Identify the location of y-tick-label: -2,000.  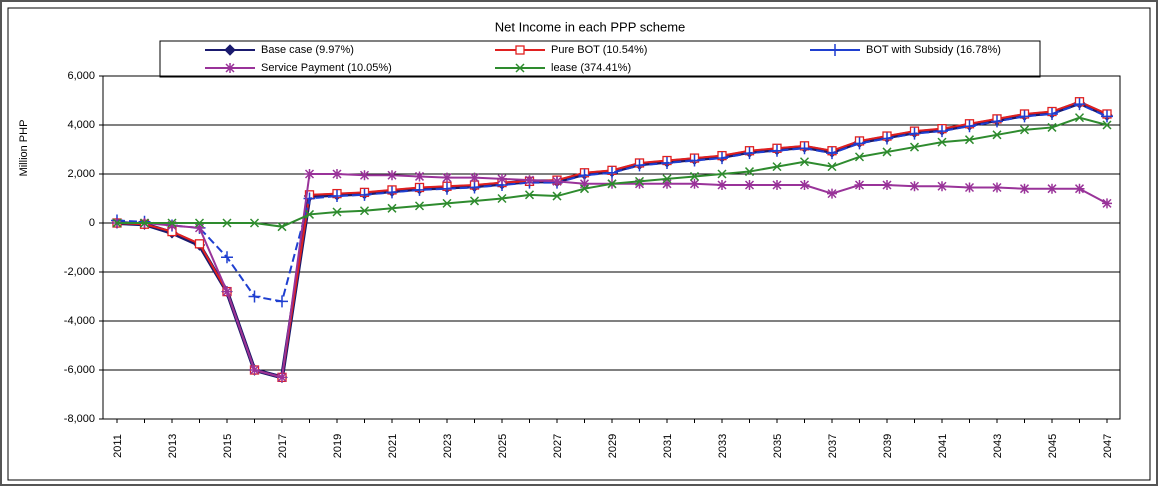
(79, 272).